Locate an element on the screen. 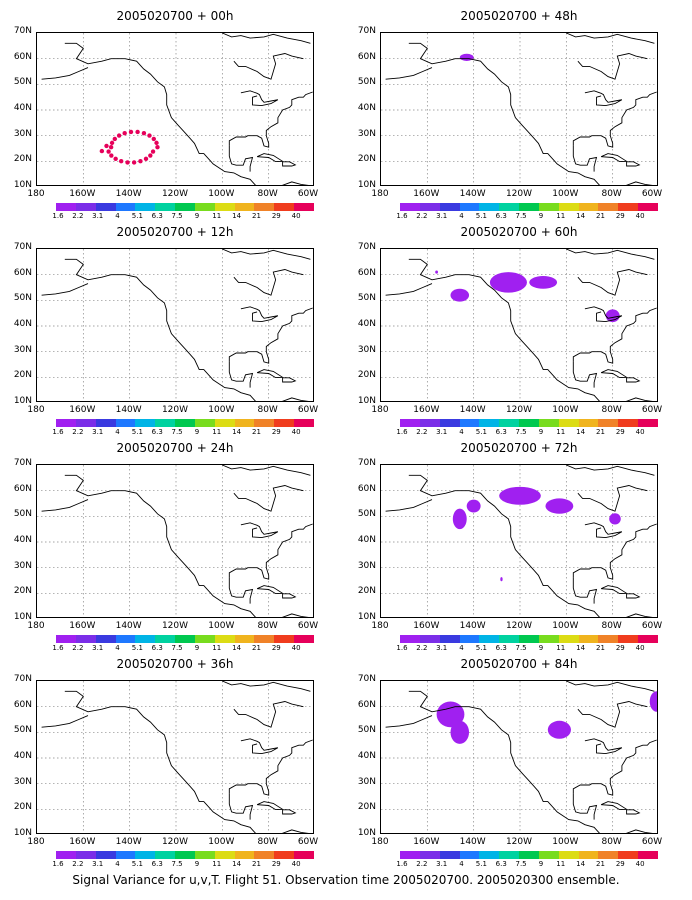 Image resolution: width=692 pixels, height=900 pixels. colorbar-label: 1.6 is located at coordinates (402, 648).